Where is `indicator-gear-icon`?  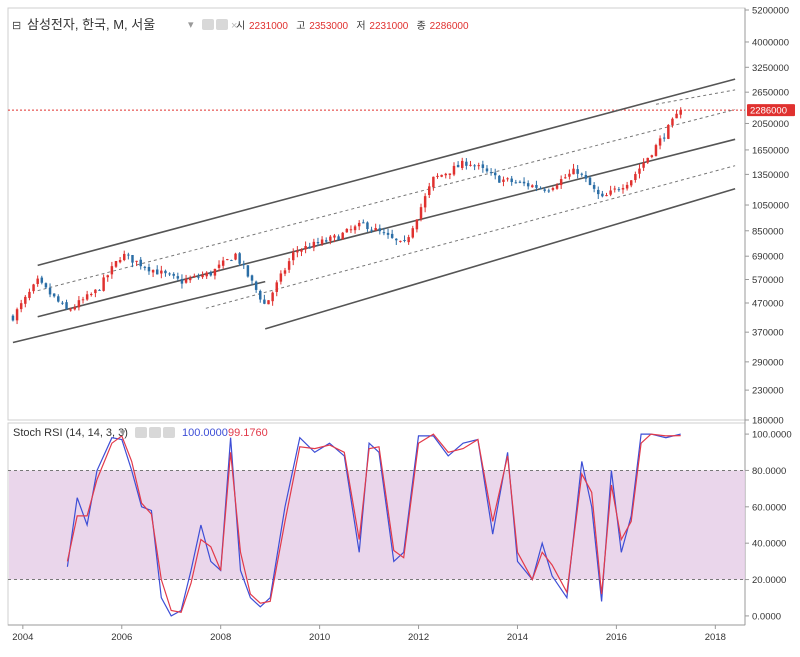 indicator-gear-icon is located at coordinates (155, 432).